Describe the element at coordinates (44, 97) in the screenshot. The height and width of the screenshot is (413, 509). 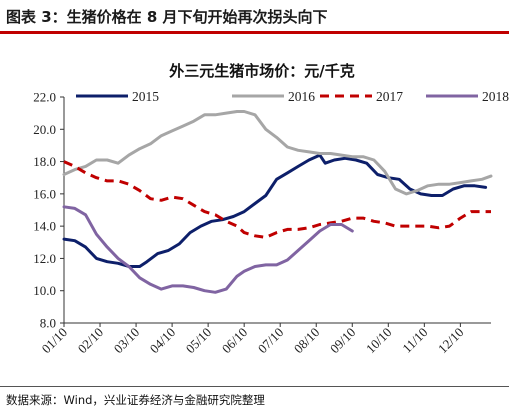
I see `y-tick-label: 22.0` at that location.